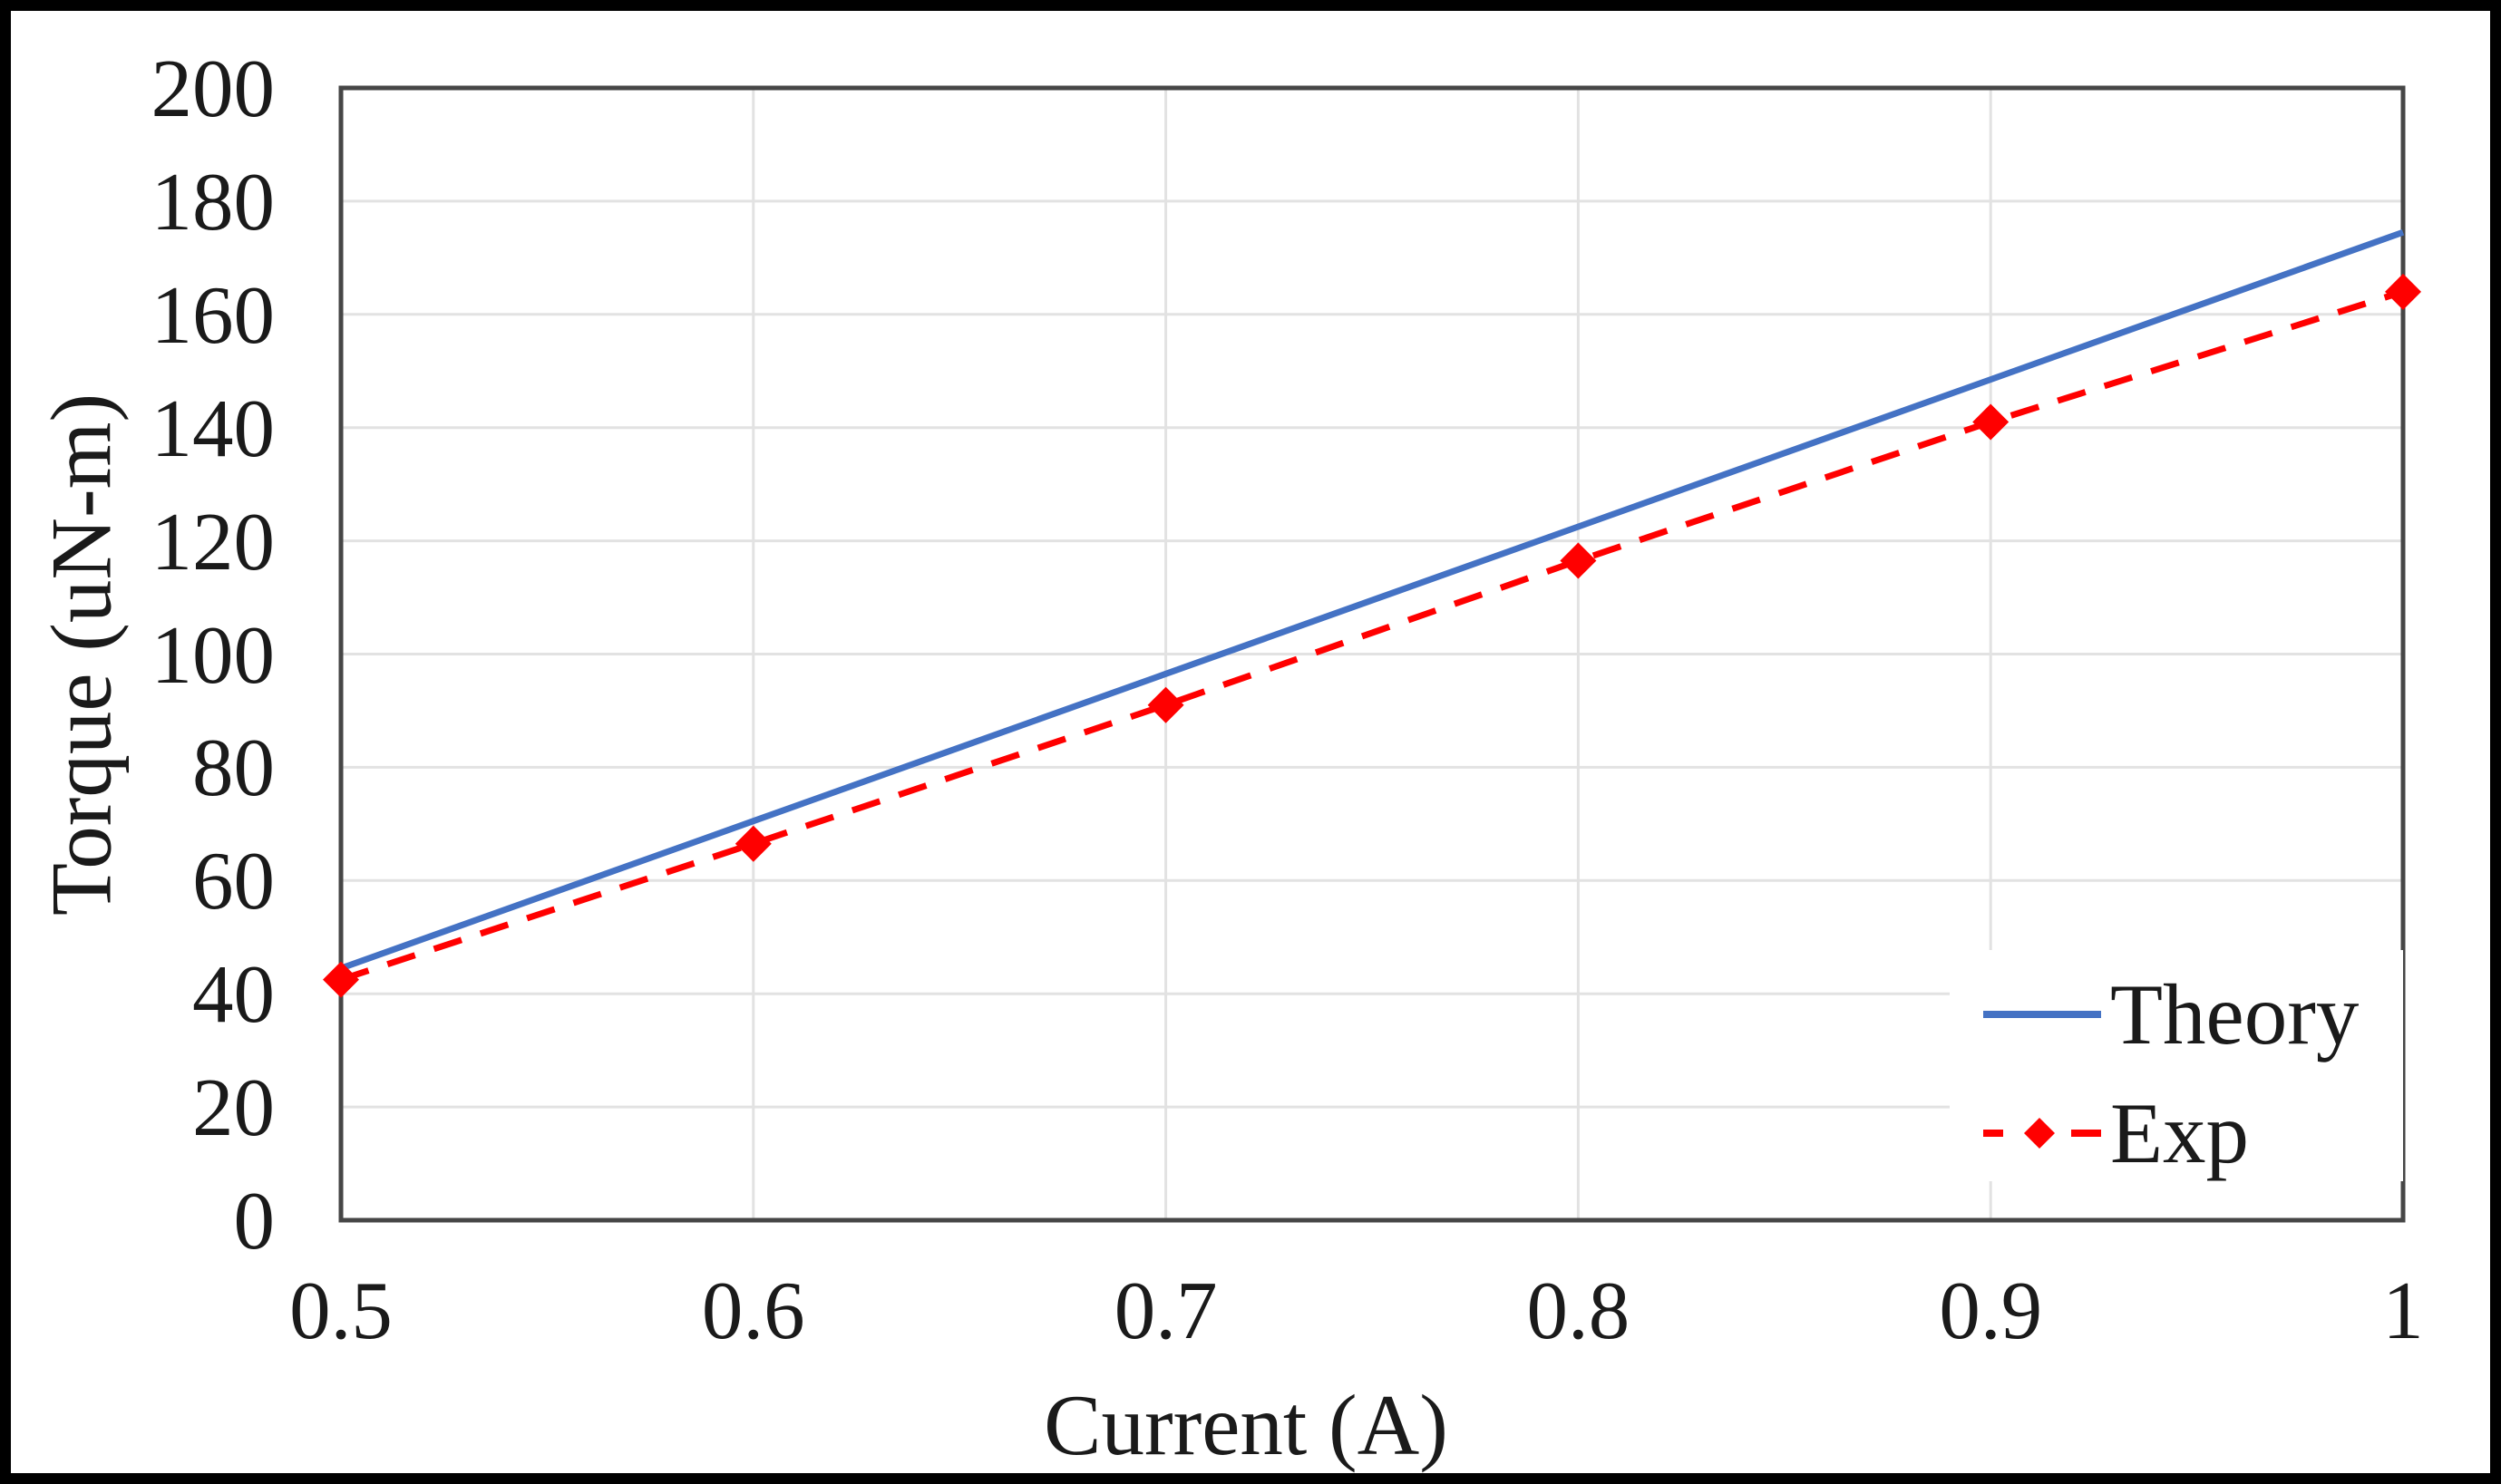 Image resolution: width=2501 pixels, height=1484 pixels. I want to click on x-tick-label: 0.8, so click(1578, 1310).